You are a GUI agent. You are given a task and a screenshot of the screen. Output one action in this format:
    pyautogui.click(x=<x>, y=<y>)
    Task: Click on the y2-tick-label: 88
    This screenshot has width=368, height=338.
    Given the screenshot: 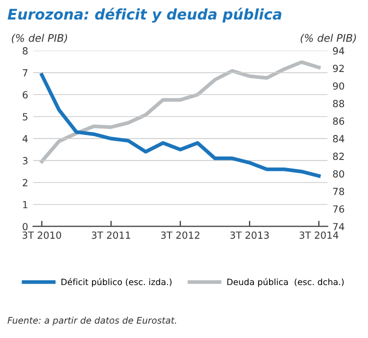 What is the action you would take?
    pyautogui.click(x=338, y=104)
    